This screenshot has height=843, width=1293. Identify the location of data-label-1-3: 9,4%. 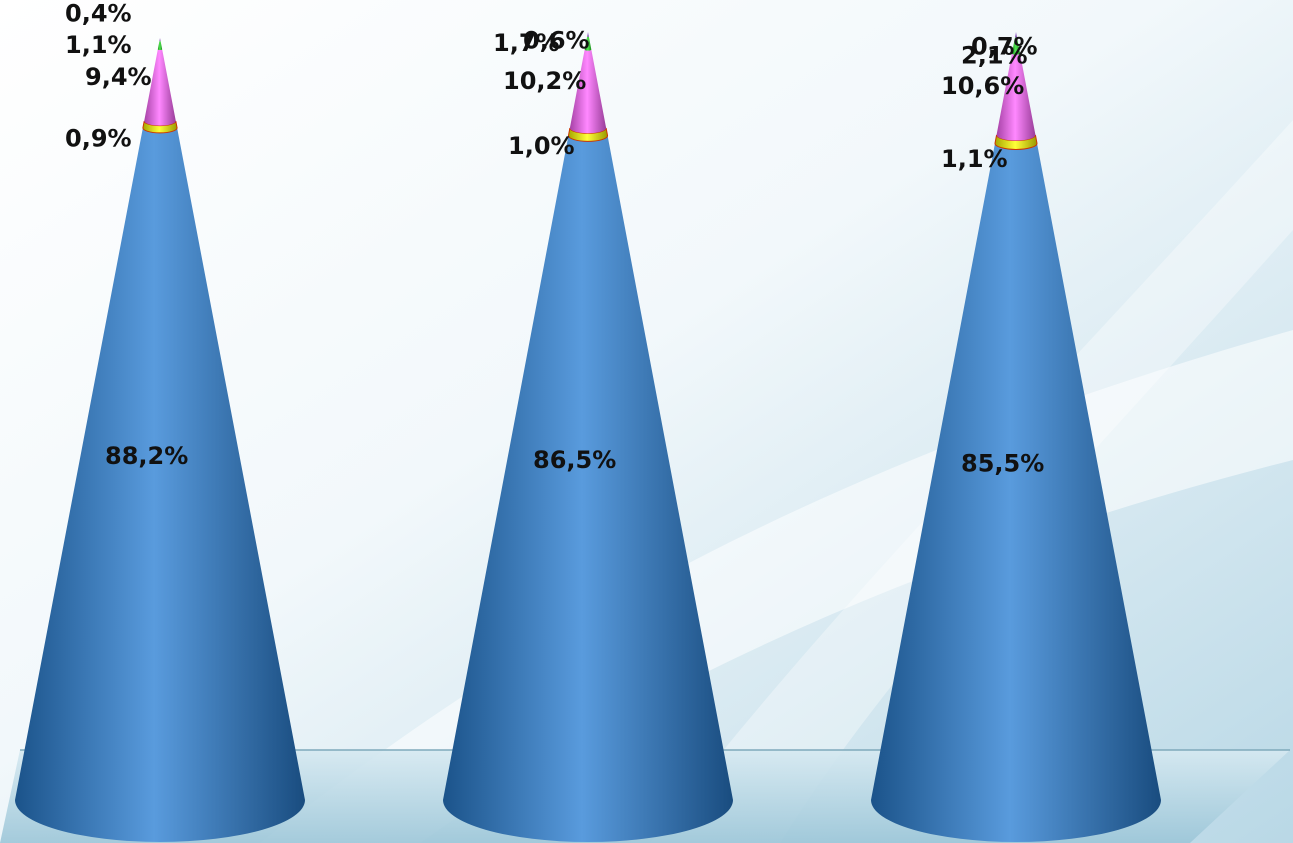
(118, 77).